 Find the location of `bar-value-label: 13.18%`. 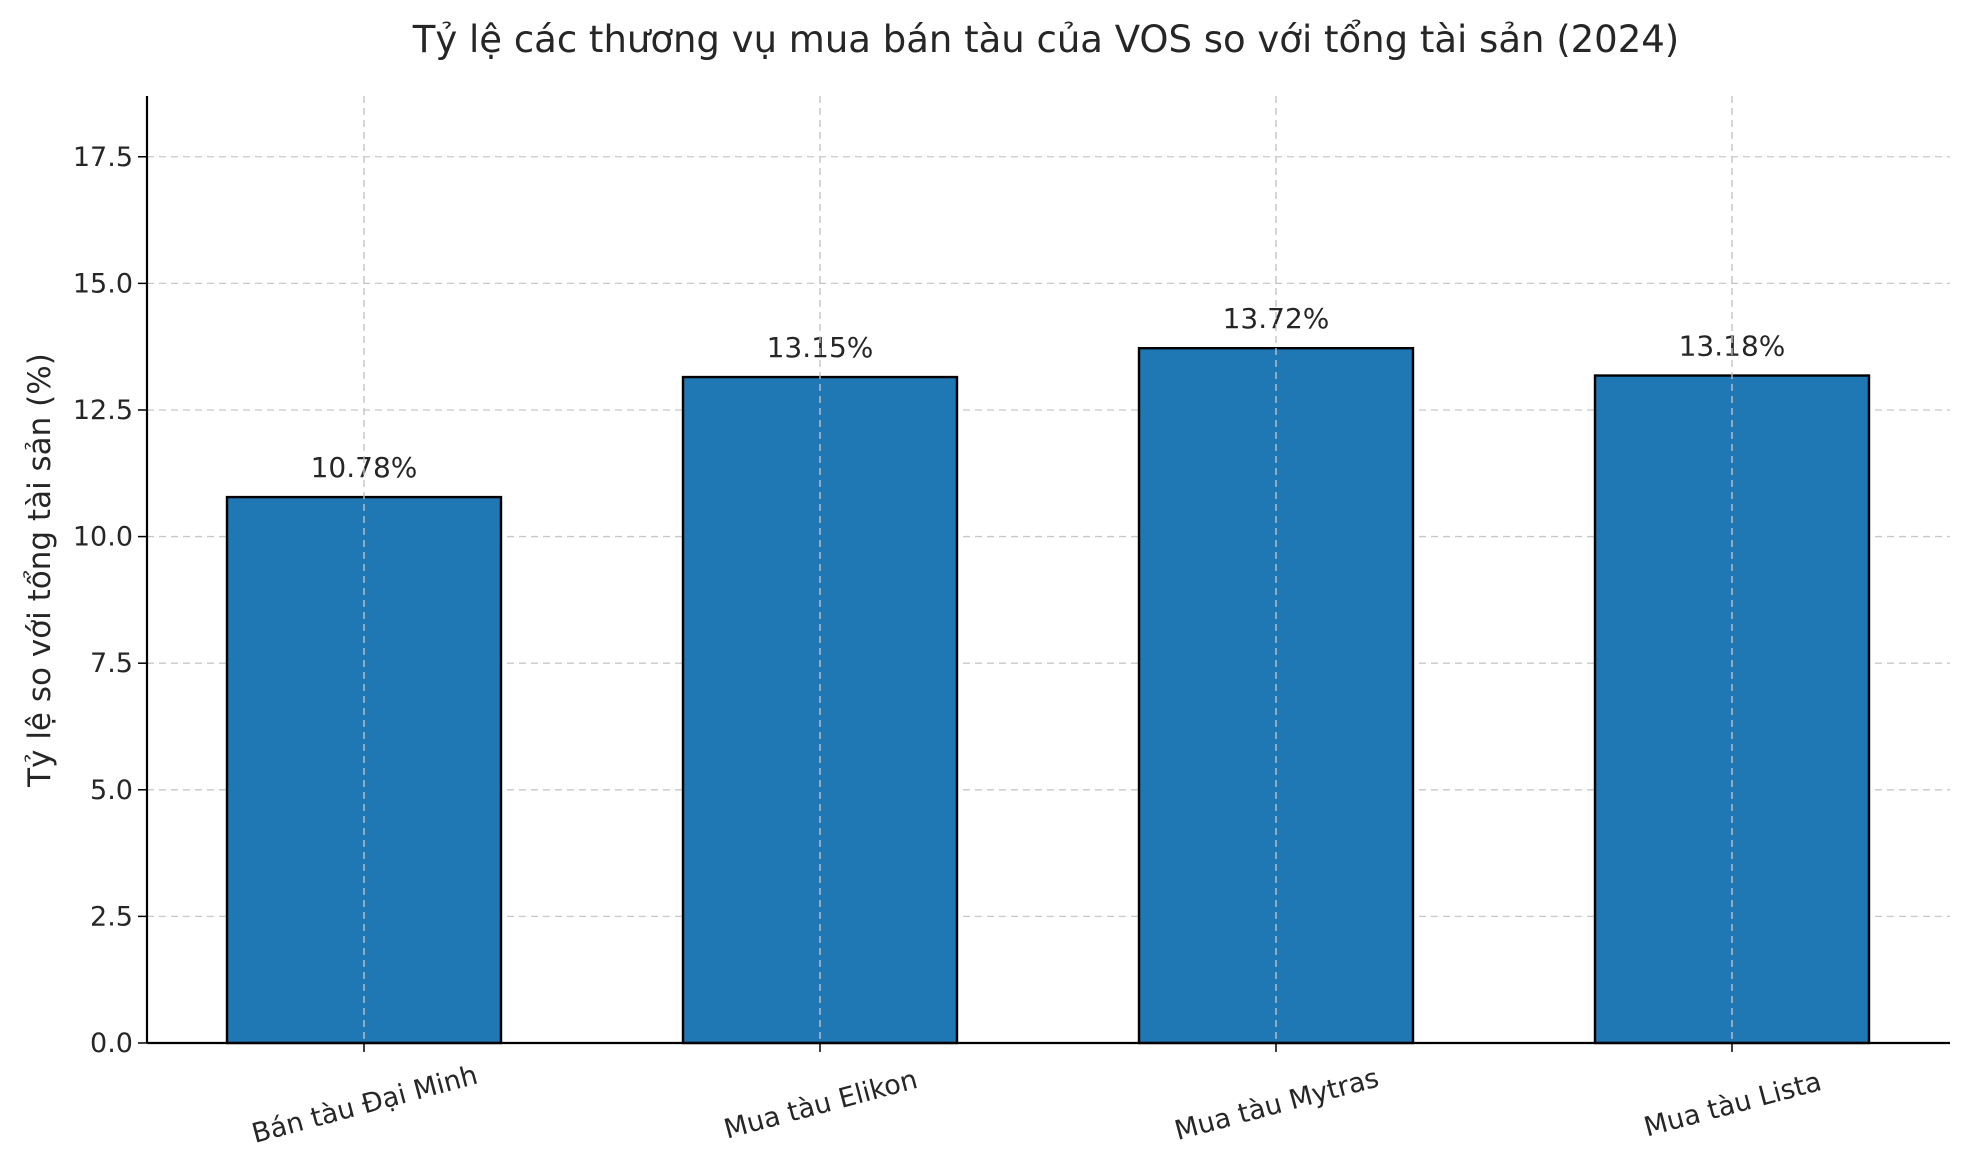

bar-value-label: 13.18% is located at coordinates (1732, 346).